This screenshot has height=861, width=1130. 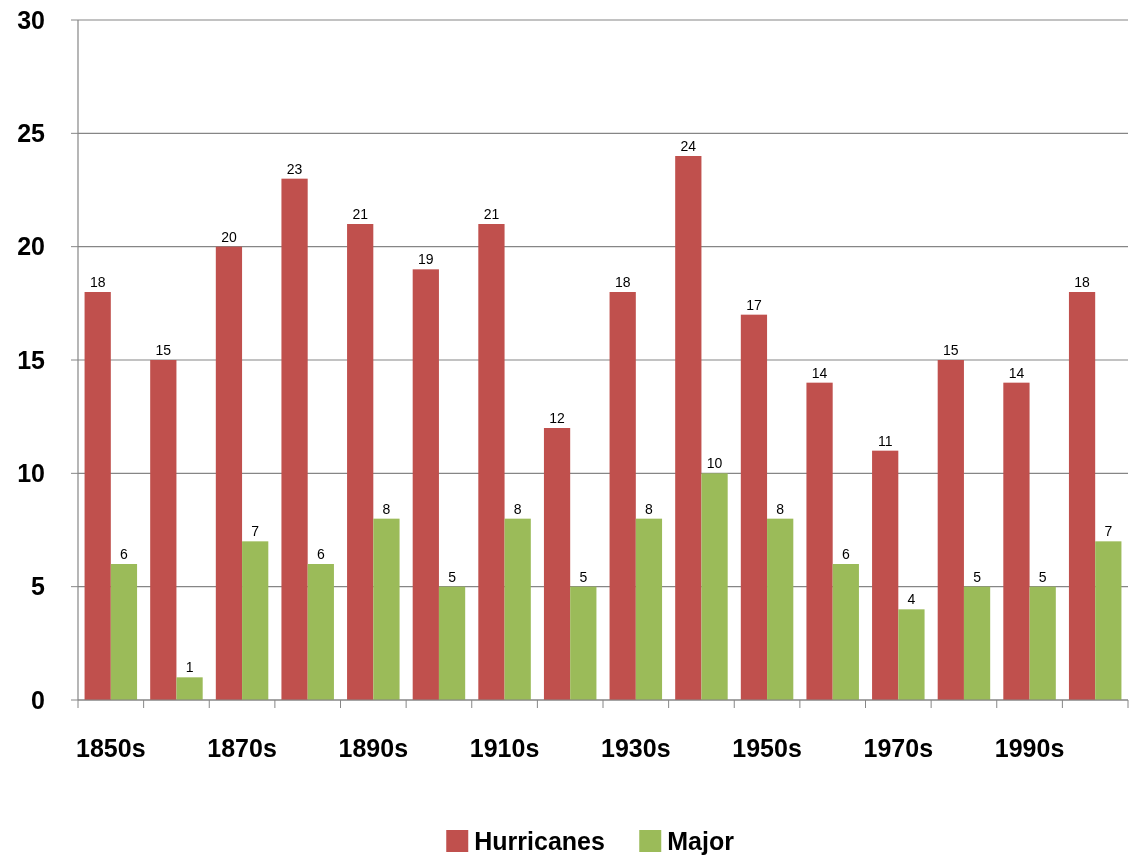 I want to click on data-label: 10, so click(x=714, y=463).